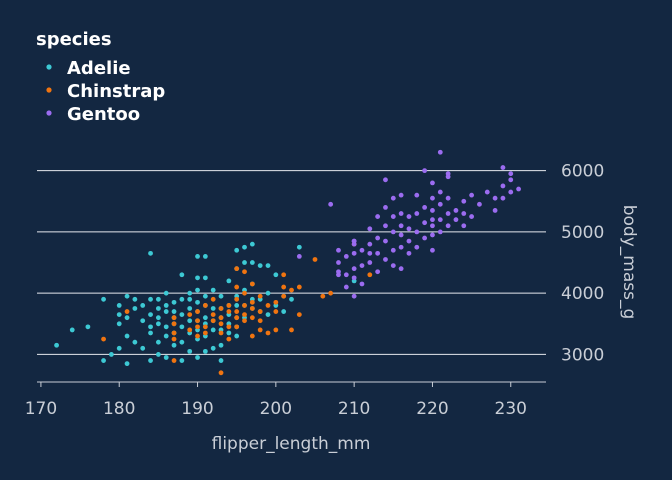 The width and height of the screenshot is (672, 480). Describe the element at coordinates (276, 409) in the screenshot. I see `x-tick-label: 200` at that location.